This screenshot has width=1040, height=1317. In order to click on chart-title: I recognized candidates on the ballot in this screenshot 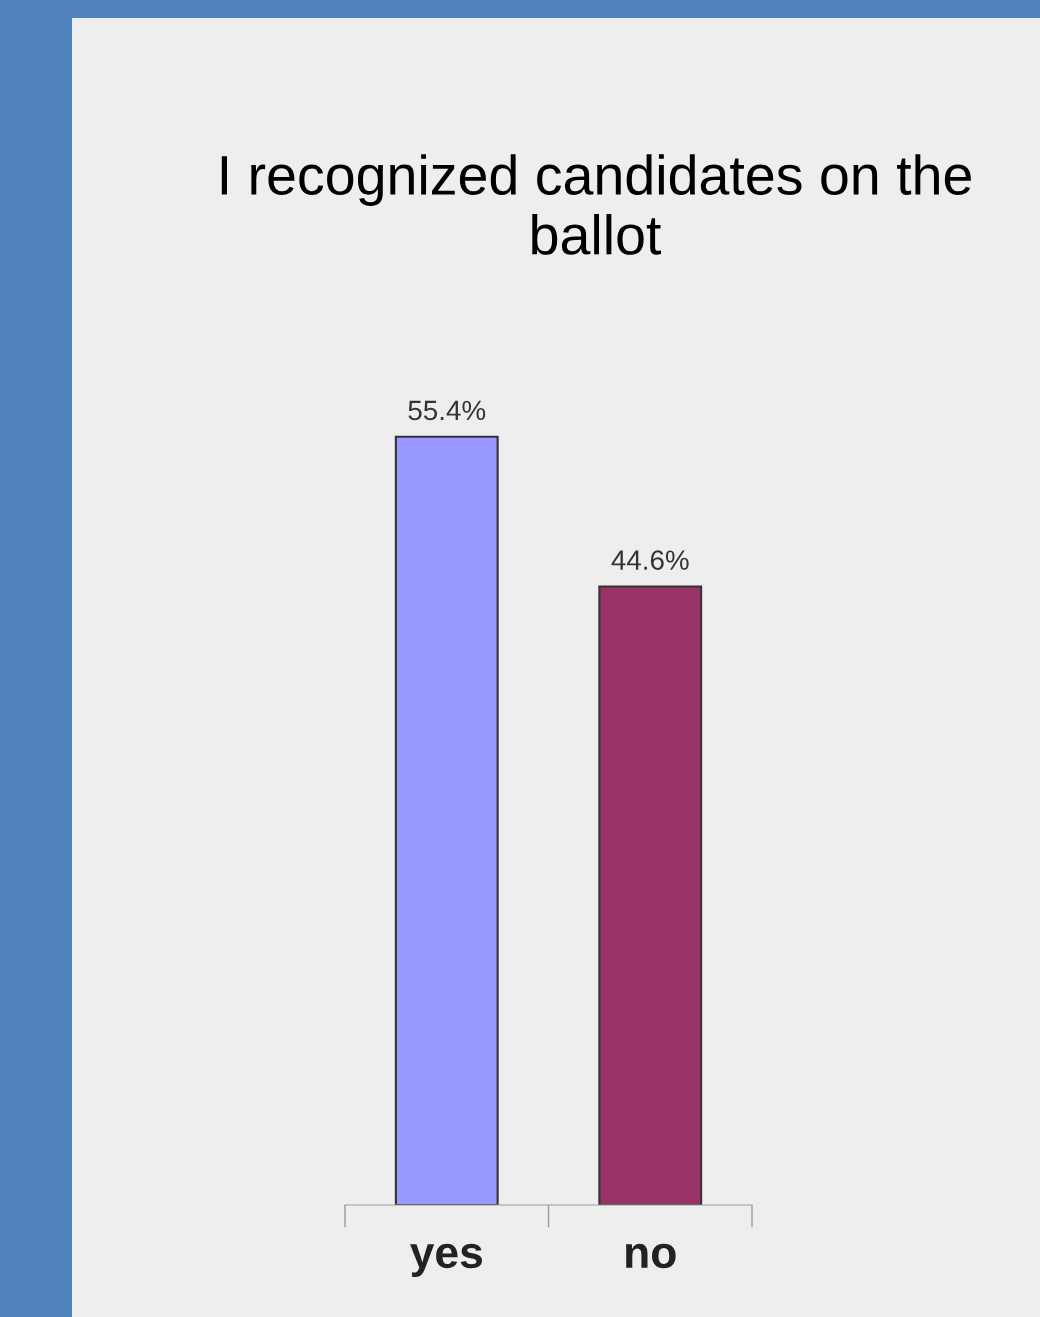, I will do `click(596, 204)`.